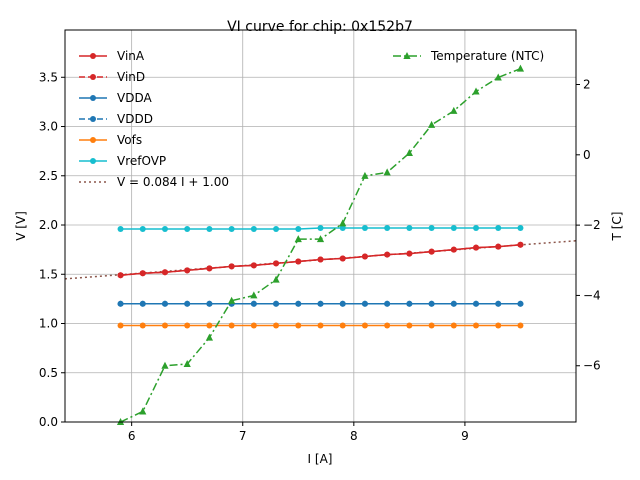 The height and width of the screenshot is (480, 640). Describe the element at coordinates (48, 422) in the screenshot. I see `y-tick-label: 0.0` at that location.